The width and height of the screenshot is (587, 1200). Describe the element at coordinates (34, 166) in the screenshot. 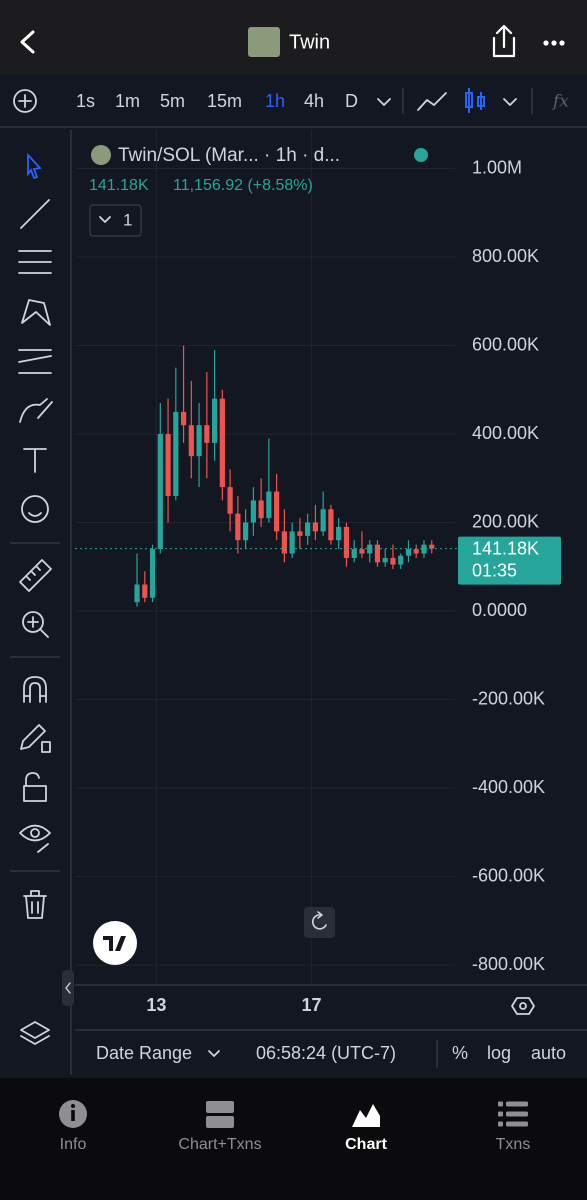

I see `cursor-tool` at that location.